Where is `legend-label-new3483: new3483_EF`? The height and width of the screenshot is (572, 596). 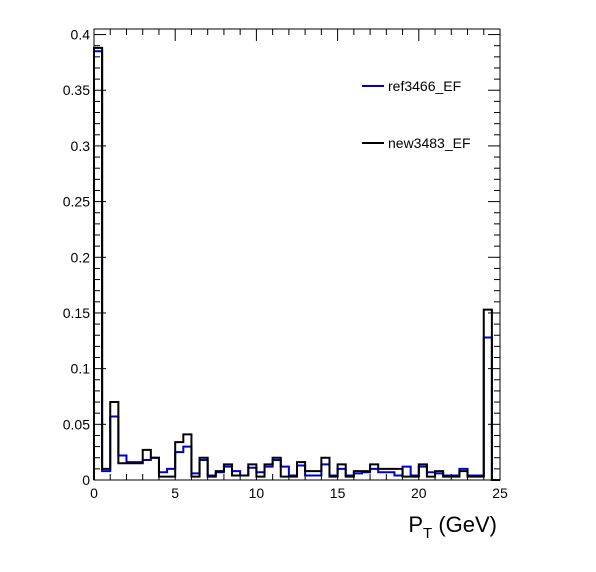
legend-label-new3483: new3483_EF is located at coordinates (429, 143).